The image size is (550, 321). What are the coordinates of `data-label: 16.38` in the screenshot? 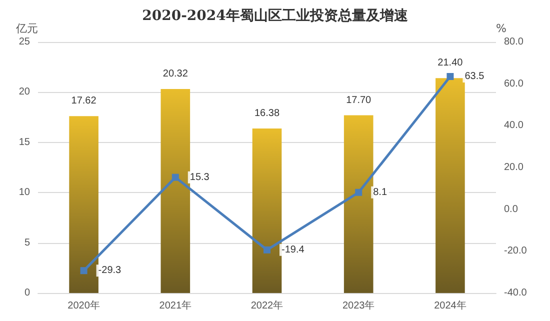 It's located at (267, 114).